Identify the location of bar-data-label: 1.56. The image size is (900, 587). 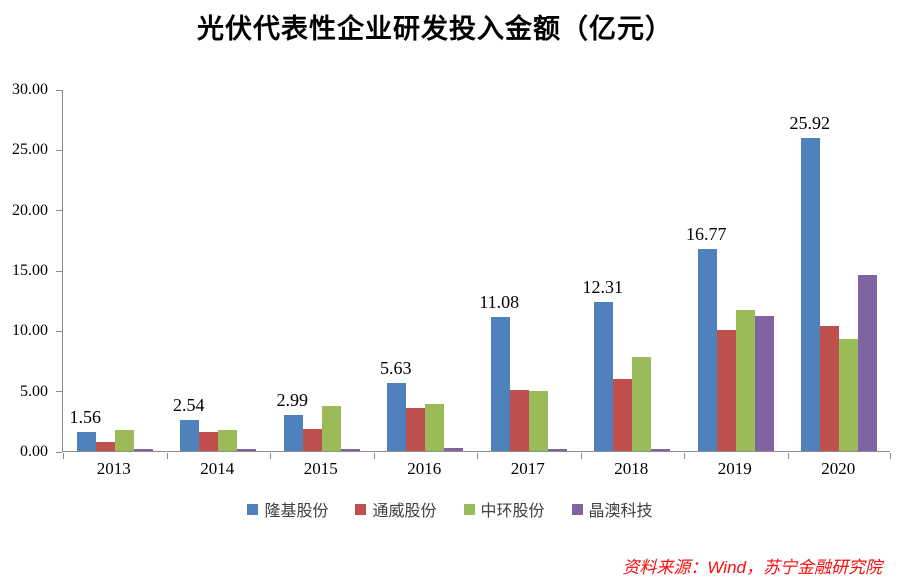
(85, 417).